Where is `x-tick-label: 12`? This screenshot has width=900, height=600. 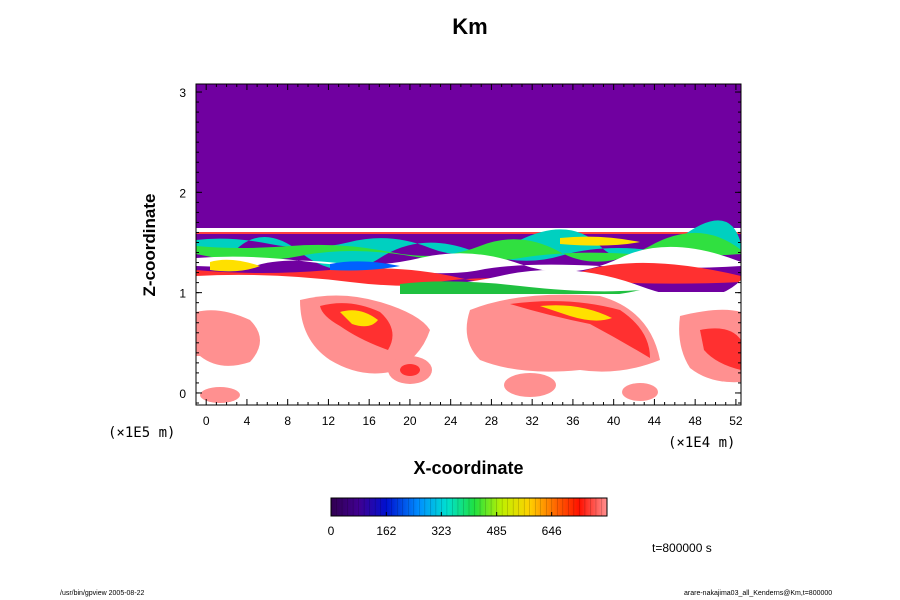 x-tick-label: 12 is located at coordinates (329, 421).